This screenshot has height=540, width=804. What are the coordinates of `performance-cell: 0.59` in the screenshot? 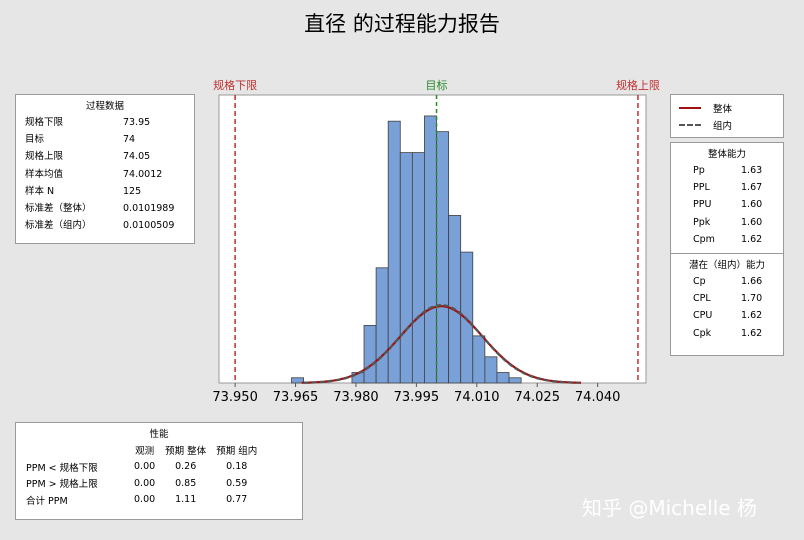 It's located at (237, 483).